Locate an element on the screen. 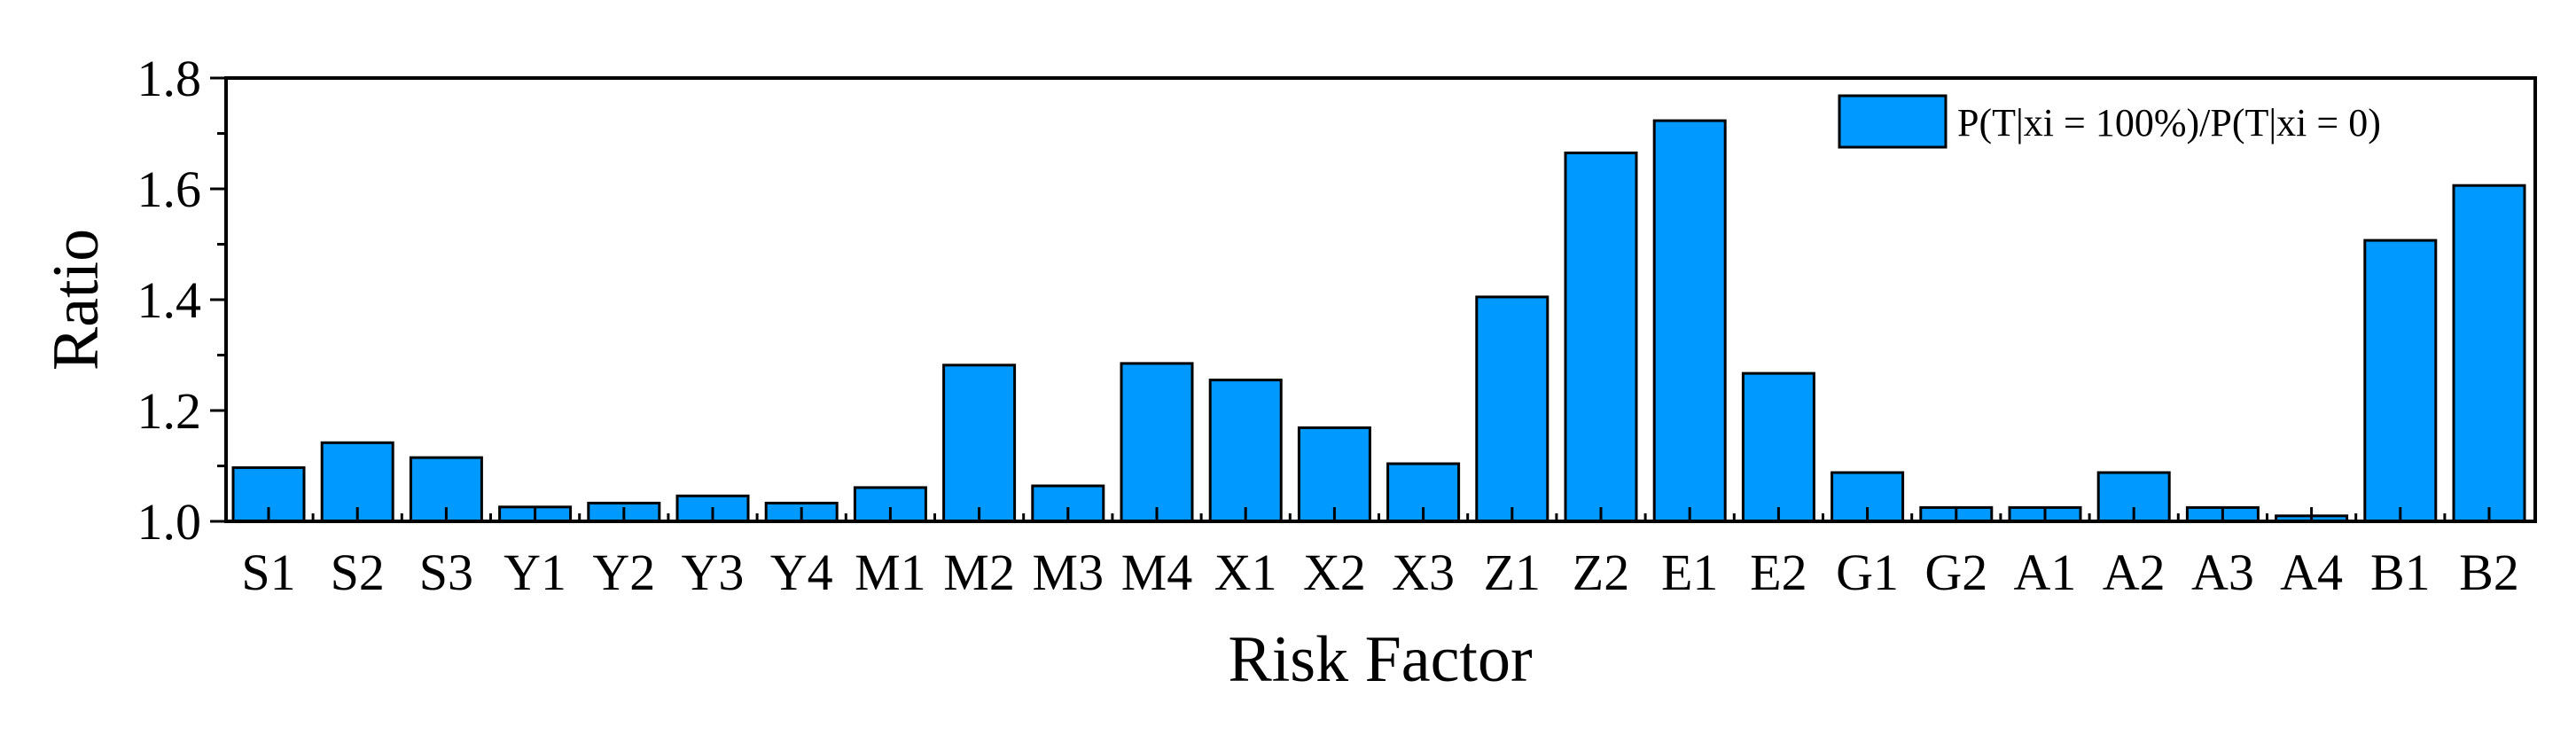 This screenshot has height=743, width=2576. x-tick-label-x1: X1 is located at coordinates (1245, 572).